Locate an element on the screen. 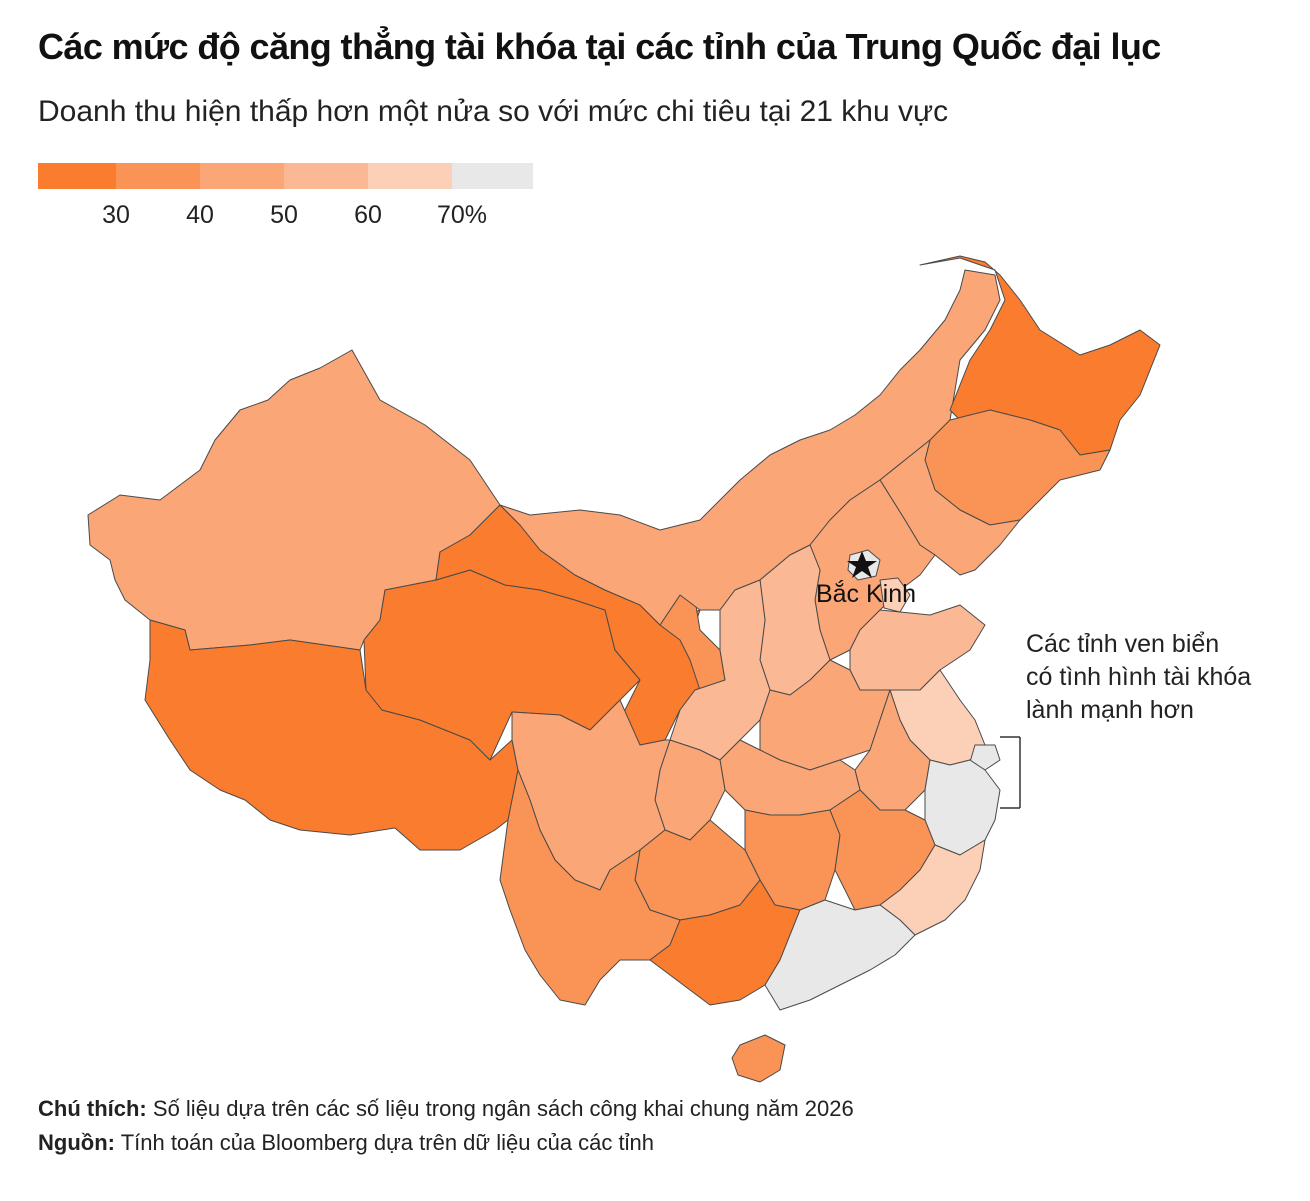 This screenshot has height=1201, width=1310. annotation-line-1: Các tỉnh ven biển is located at coordinates (1123, 644).